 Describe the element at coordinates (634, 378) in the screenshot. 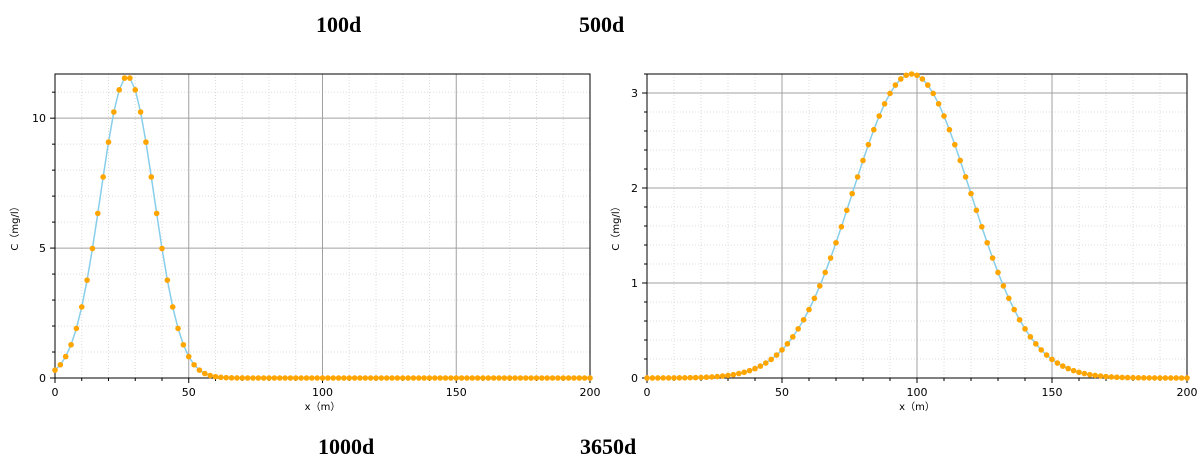

I see `y-tick-label: 0` at that location.